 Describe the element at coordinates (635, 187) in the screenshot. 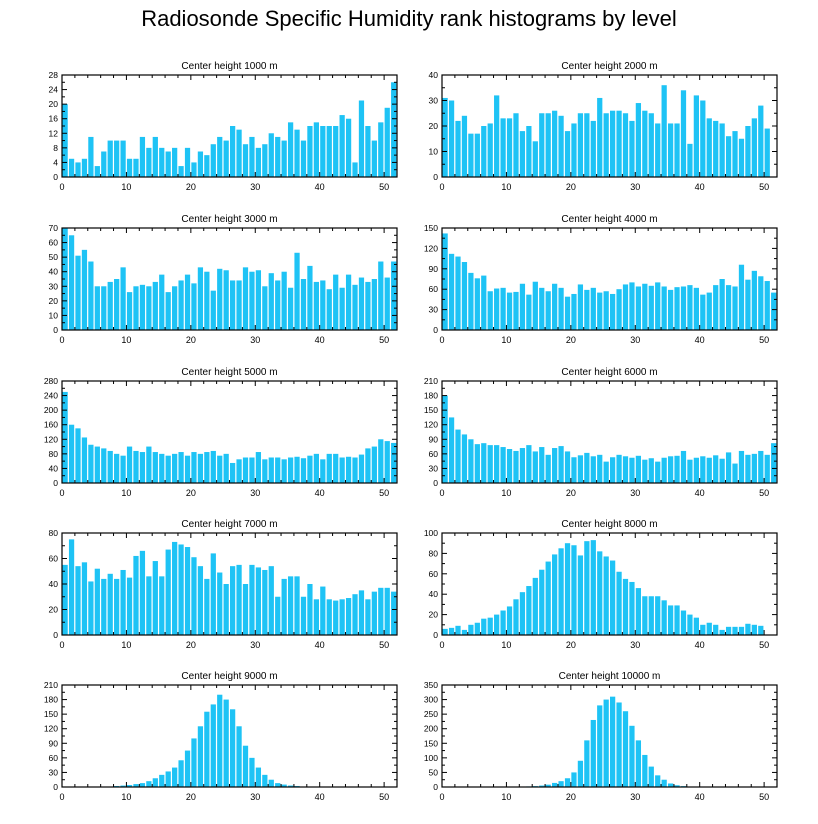

I see `x-tick-label: 30` at that location.